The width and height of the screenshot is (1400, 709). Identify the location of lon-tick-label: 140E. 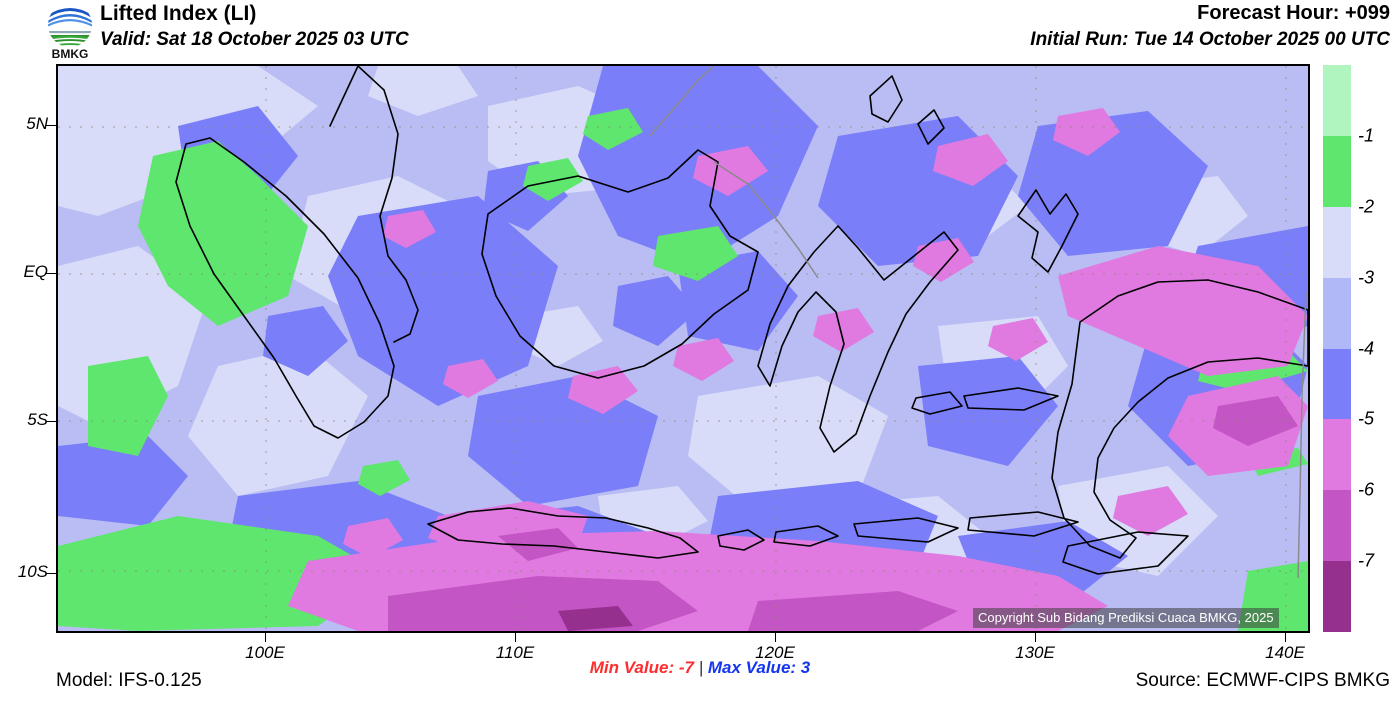
(1285, 652).